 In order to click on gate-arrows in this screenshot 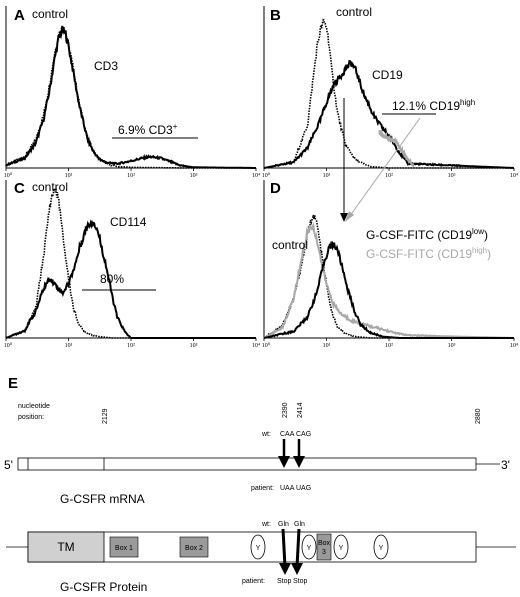, I will do `click(380, 160)`.